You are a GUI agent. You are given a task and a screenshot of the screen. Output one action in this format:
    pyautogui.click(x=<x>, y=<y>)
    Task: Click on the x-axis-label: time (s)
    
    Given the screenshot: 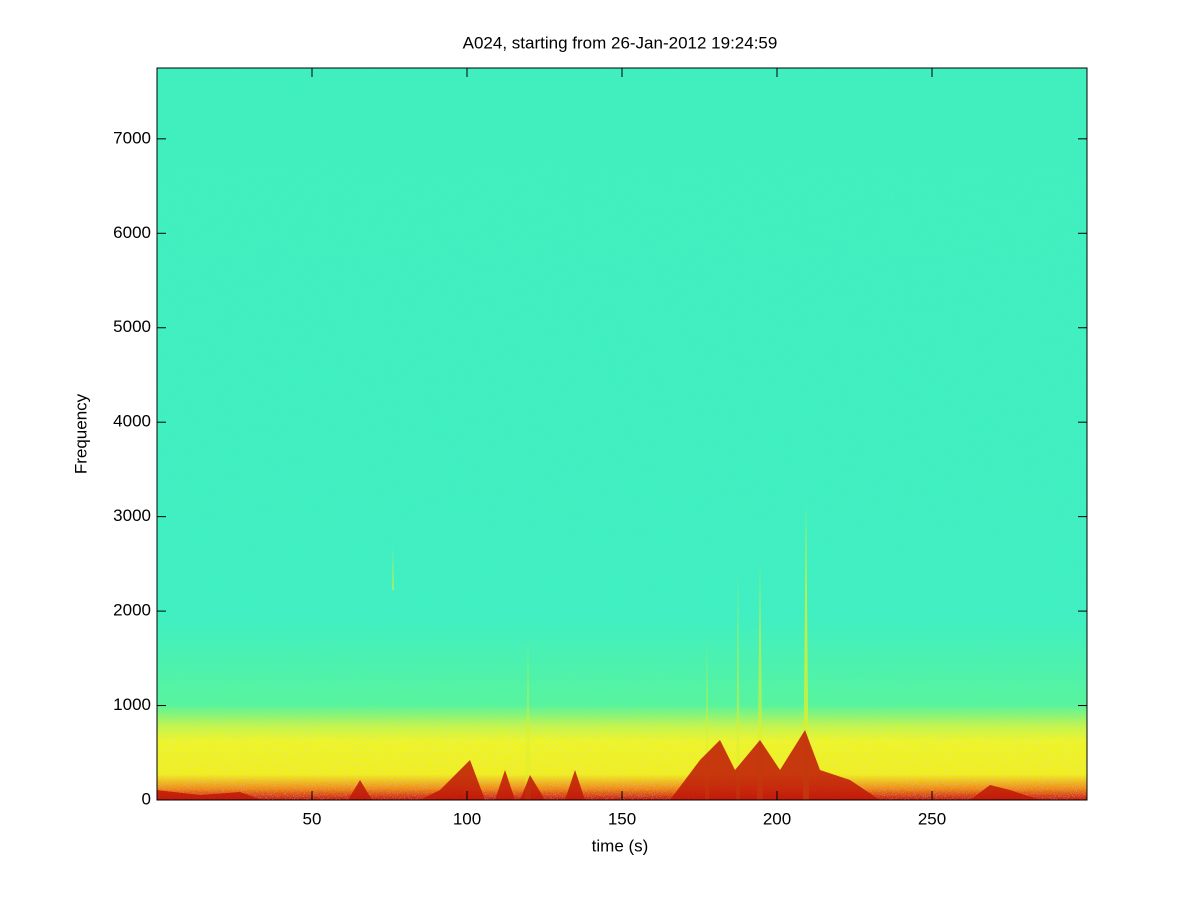 What is the action you would take?
    pyautogui.click(x=620, y=845)
    